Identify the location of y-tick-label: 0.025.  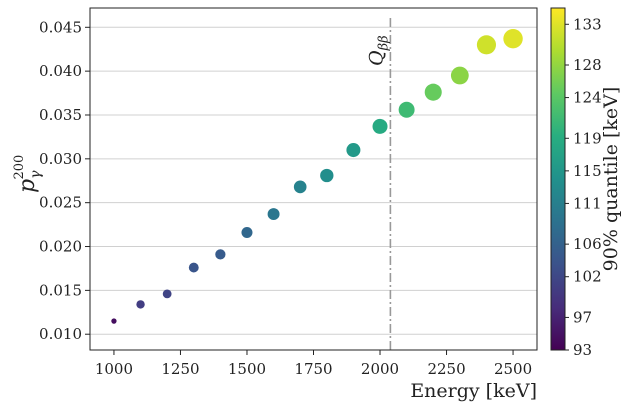
(60, 203).